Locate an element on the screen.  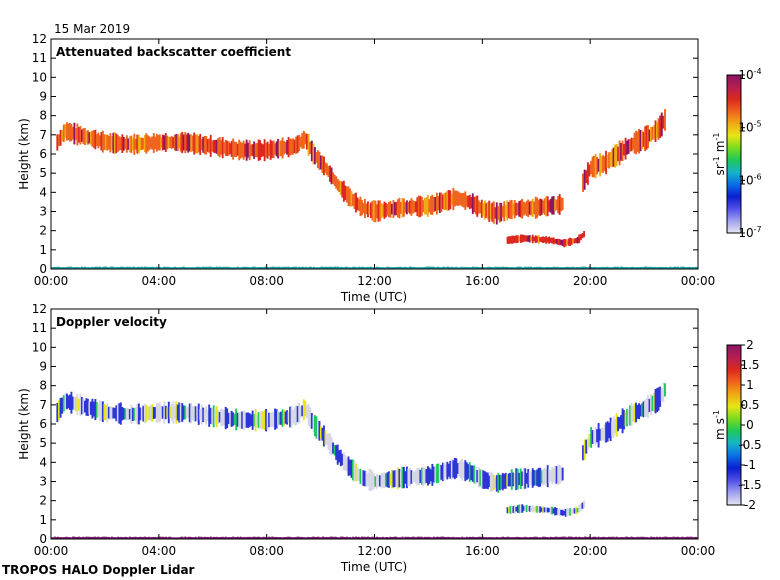
velocity-ytick-label: 11 is located at coordinates (39, 328).